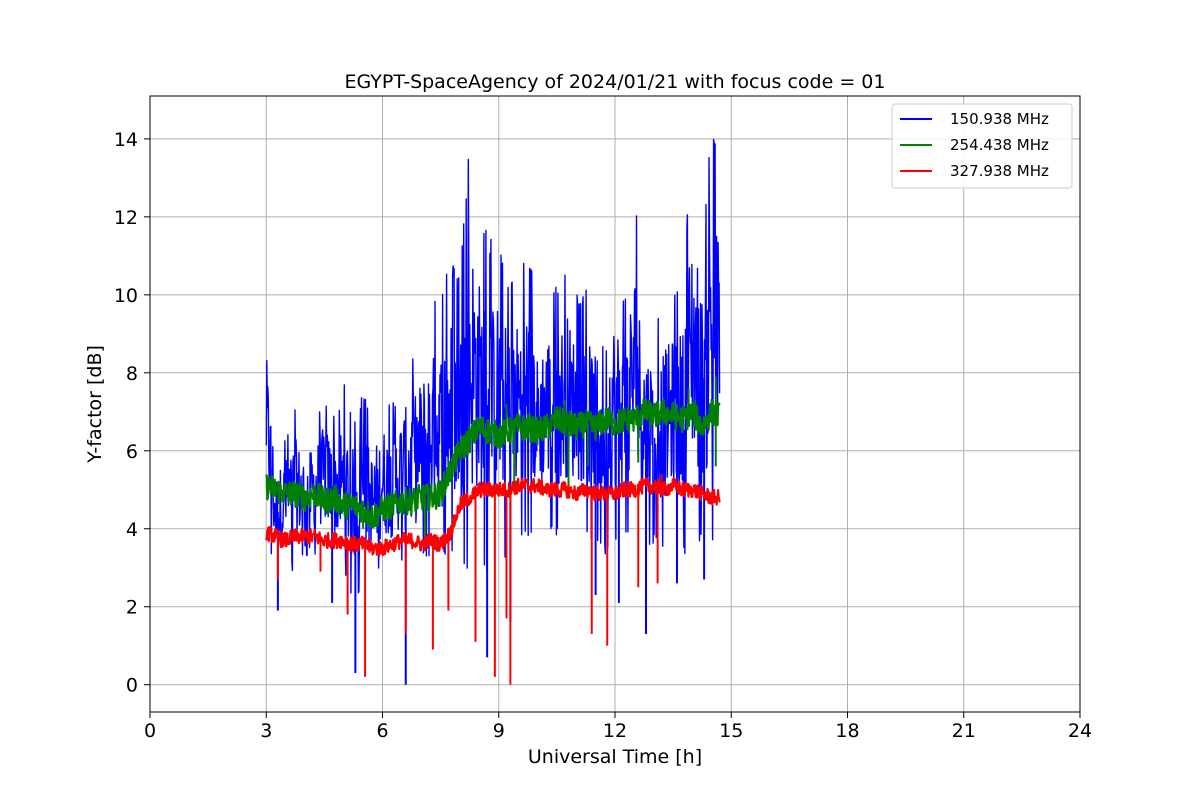 The height and width of the screenshot is (800, 1200). Describe the element at coordinates (964, 731) in the screenshot. I see `x-tick-label: 21` at that location.